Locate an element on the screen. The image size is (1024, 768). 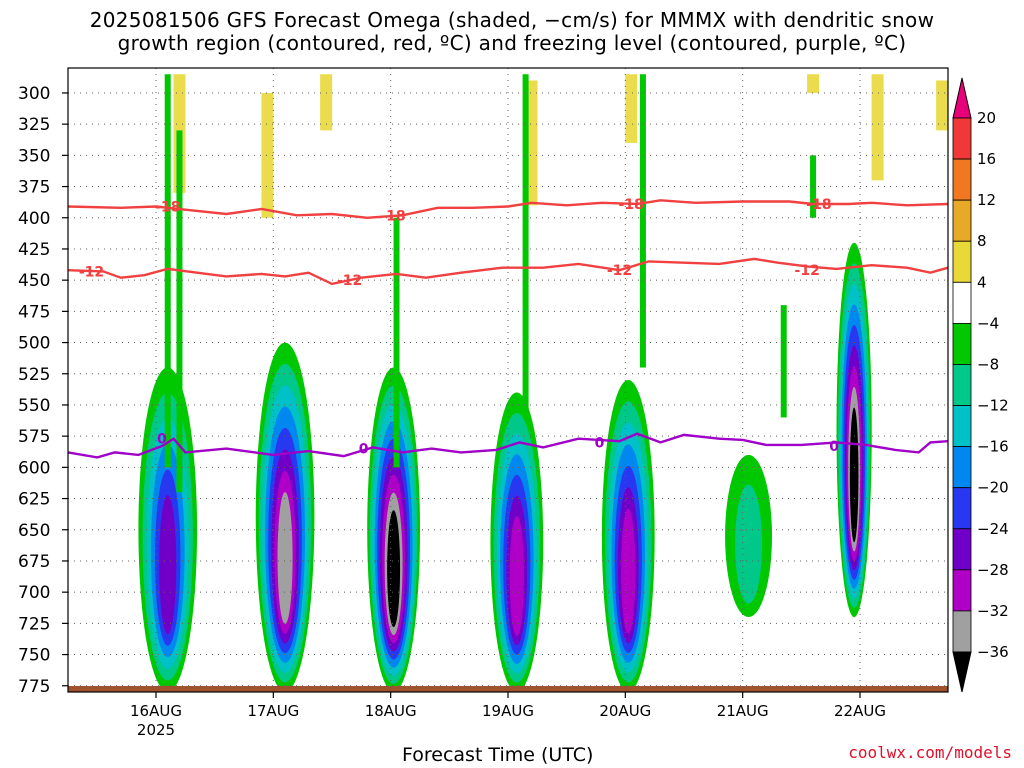
y-tick-label: 325 is located at coordinates (34, 125).